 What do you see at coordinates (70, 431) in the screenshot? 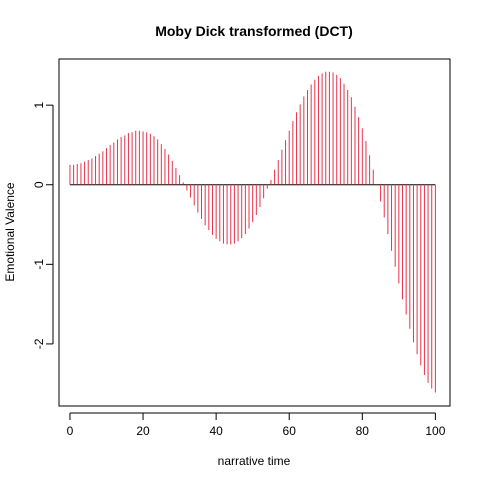
I see `x-tick-label: 0` at bounding box center [70, 431].